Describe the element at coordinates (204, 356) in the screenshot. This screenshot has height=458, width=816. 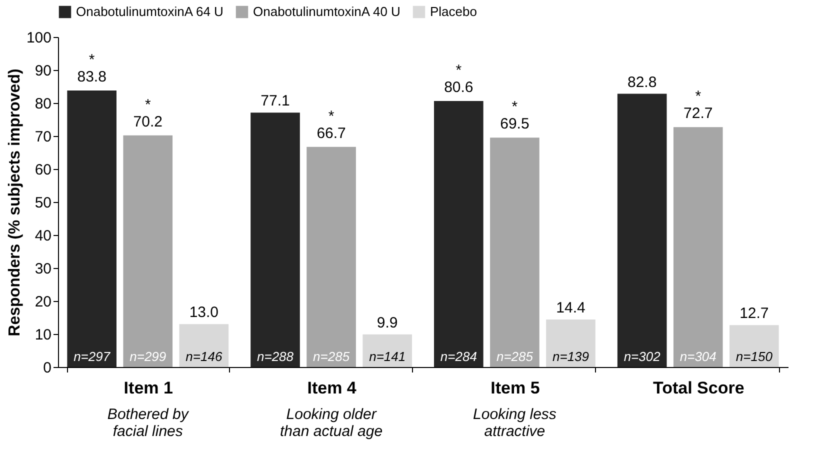
I see `annotation: n=146` at that location.